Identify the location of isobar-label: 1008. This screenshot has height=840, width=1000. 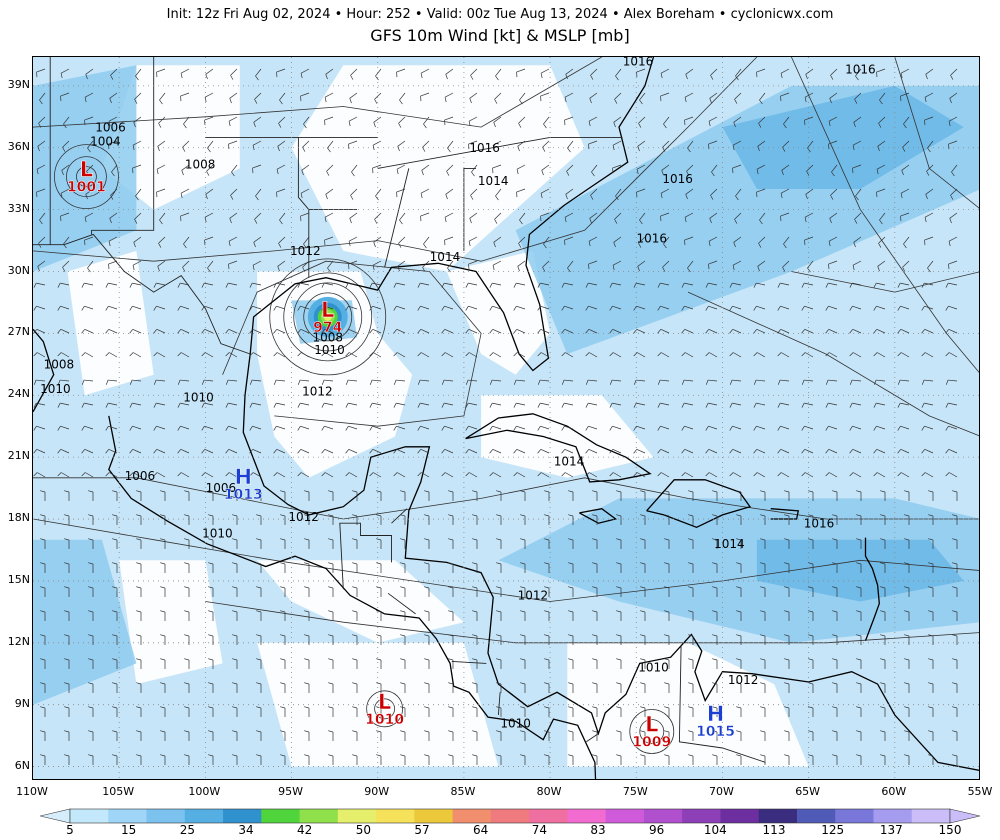
(200, 164).